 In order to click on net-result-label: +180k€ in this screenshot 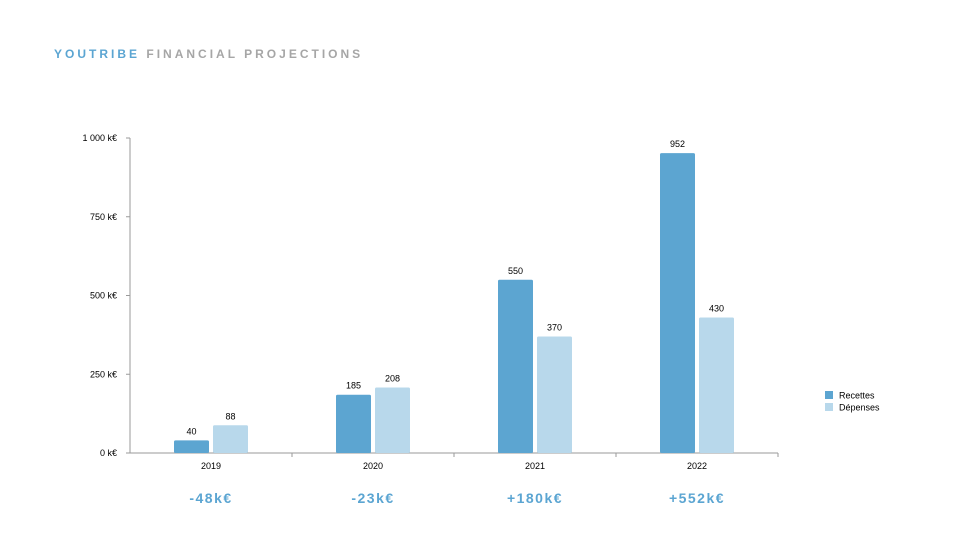, I will do `click(535, 498)`.